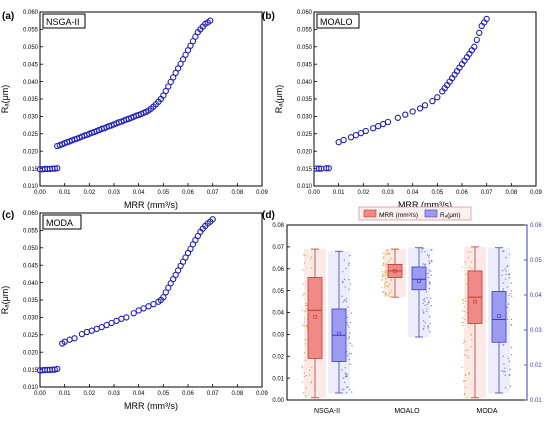 This screenshot has width=550, height=425. Describe the element at coordinates (151, 390) in the screenshot. I see `x-ticks-c: 0.00 0.01 0.02 0.03 0.04 0.05 0.06 0.07 0.08 0.09` at that location.